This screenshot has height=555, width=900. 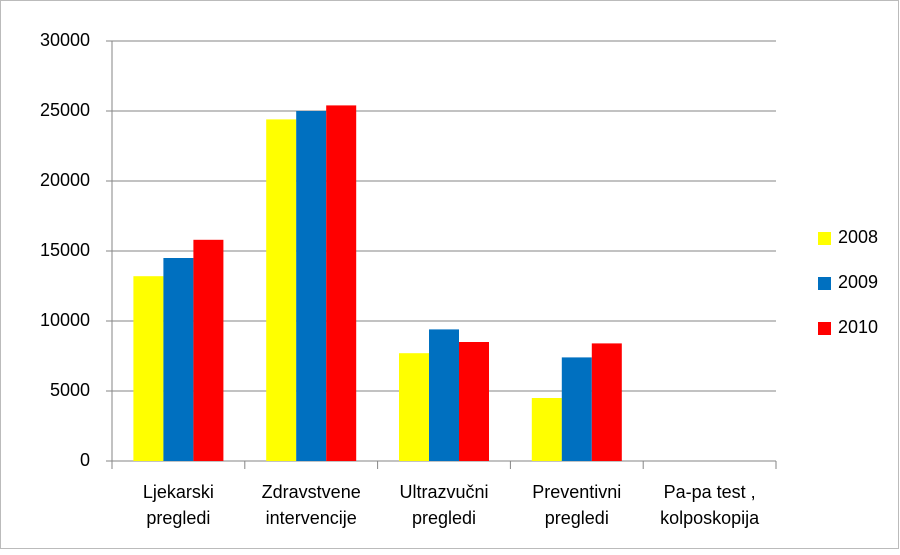 I want to click on x-tick-label: Preventivni pregledi, so click(x=576, y=505).